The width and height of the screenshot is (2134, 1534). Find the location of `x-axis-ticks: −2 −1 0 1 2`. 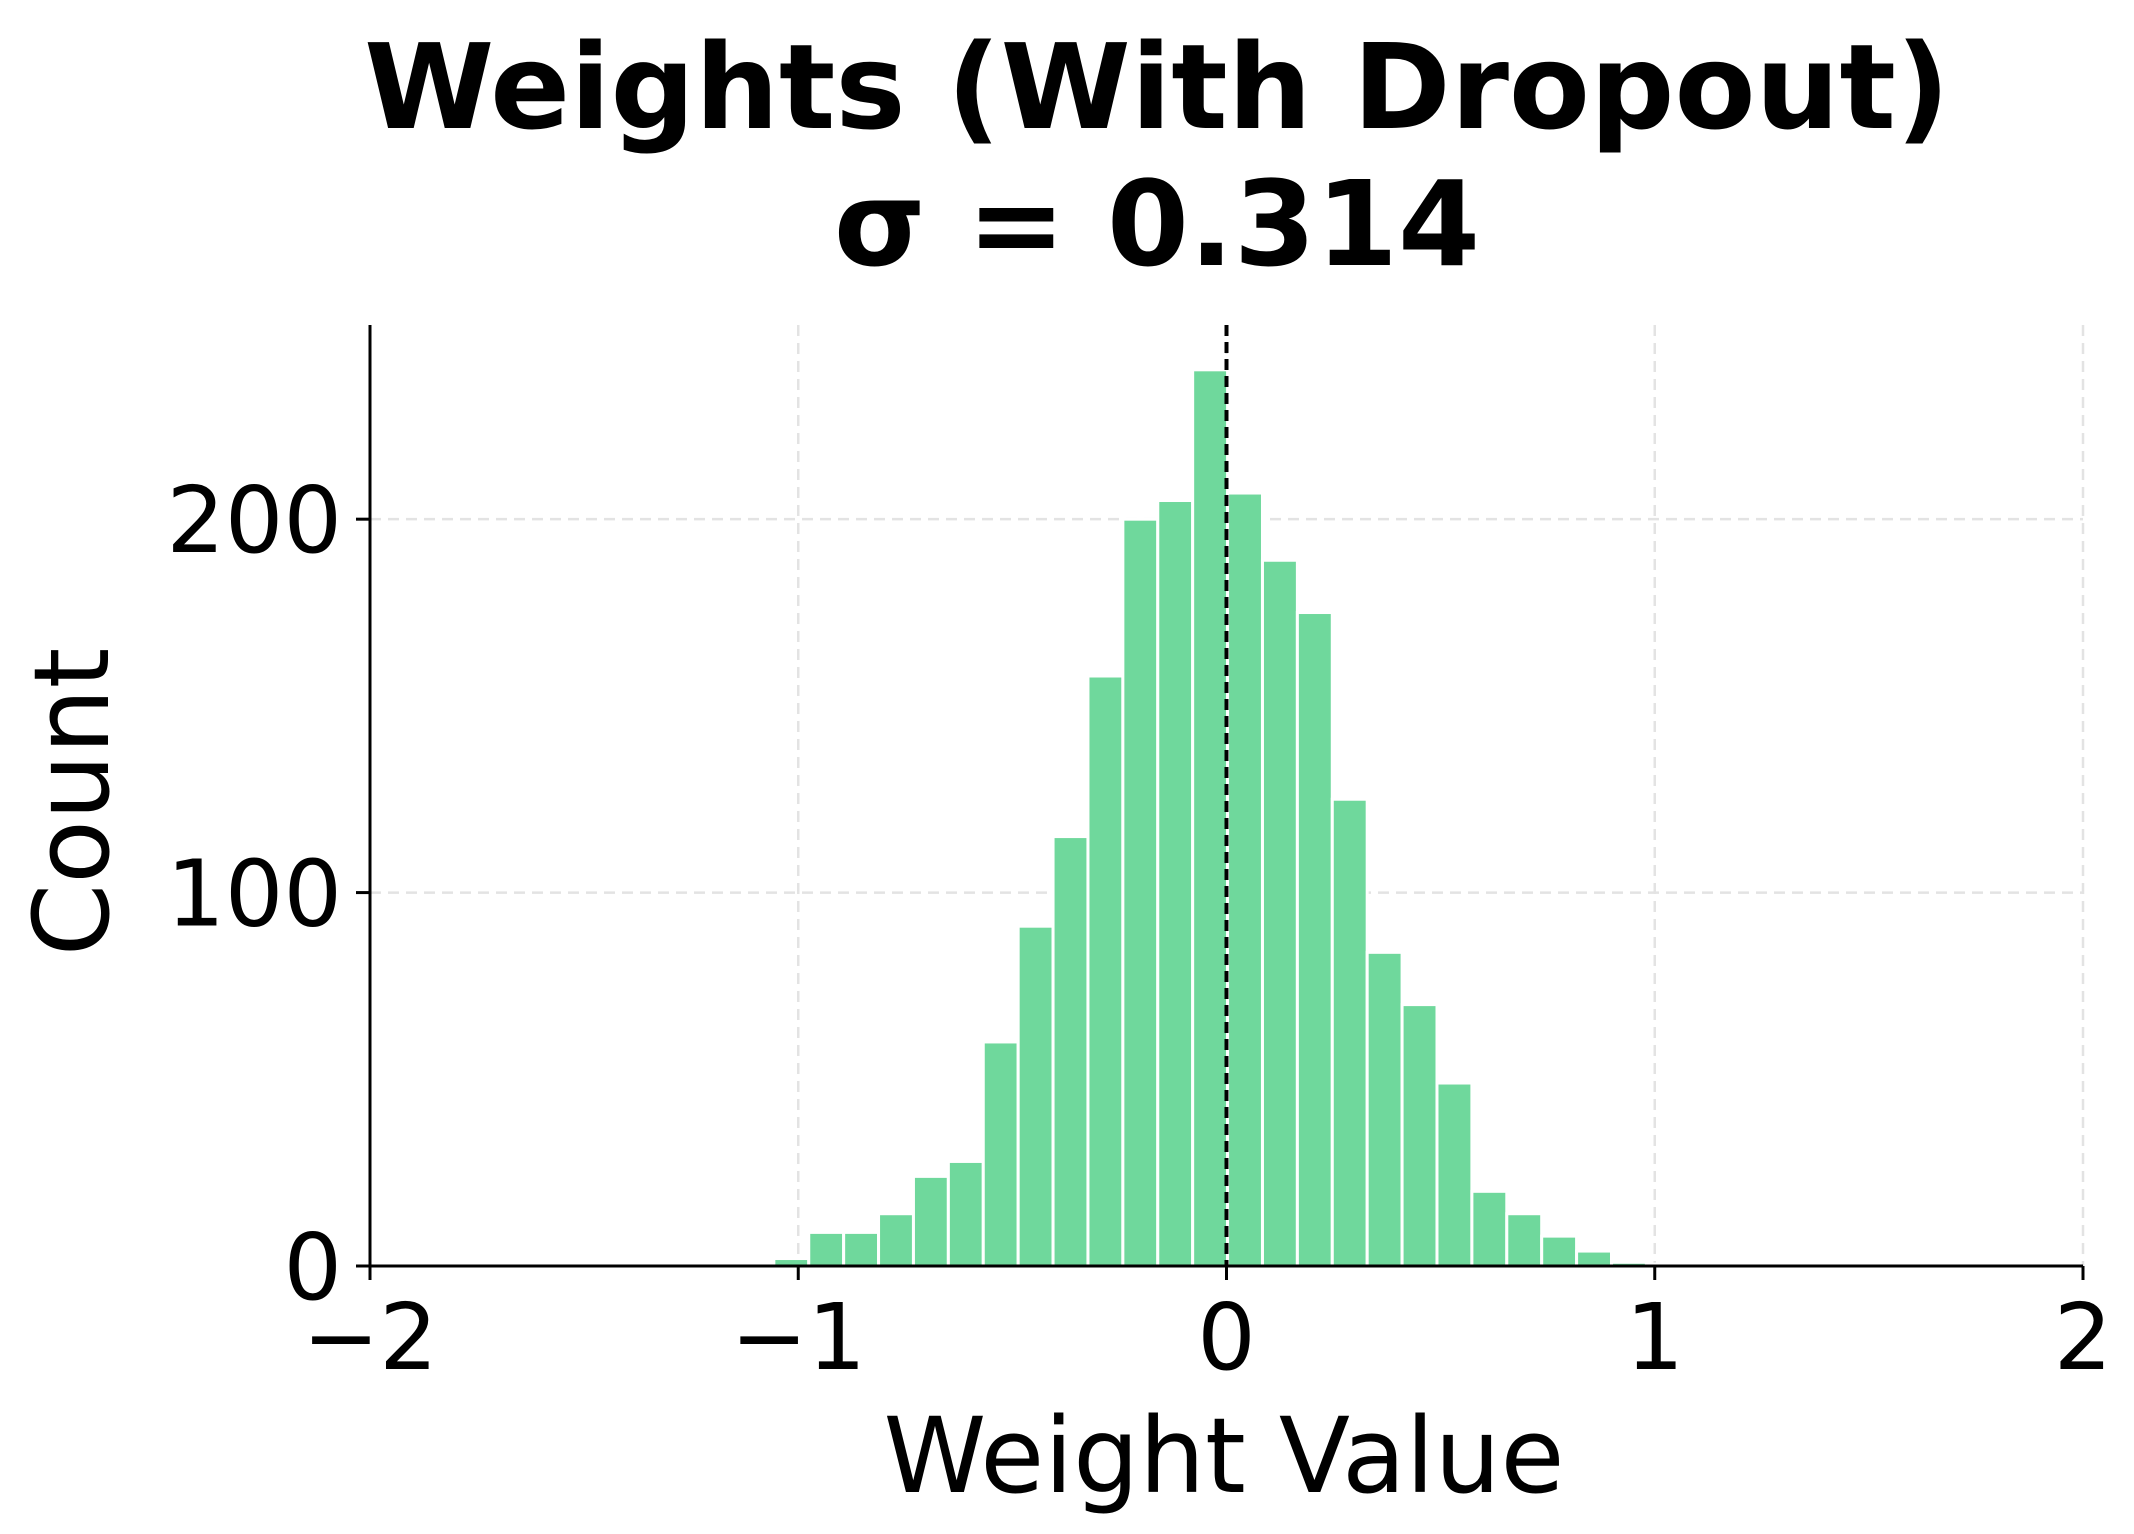

x-axis-ticks: −2 −1 0 1 2 is located at coordinates (1207, 1328).